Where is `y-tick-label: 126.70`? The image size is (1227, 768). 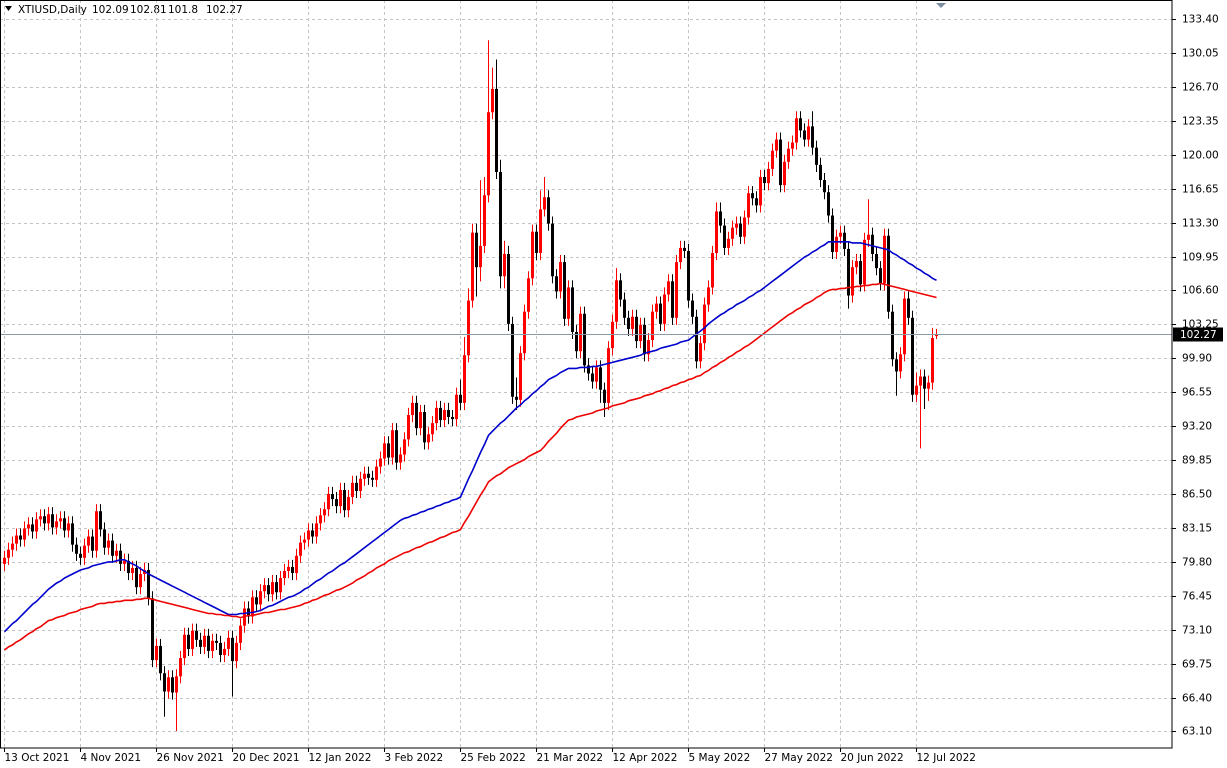
y-tick-label: 126.70 is located at coordinates (1200, 88).